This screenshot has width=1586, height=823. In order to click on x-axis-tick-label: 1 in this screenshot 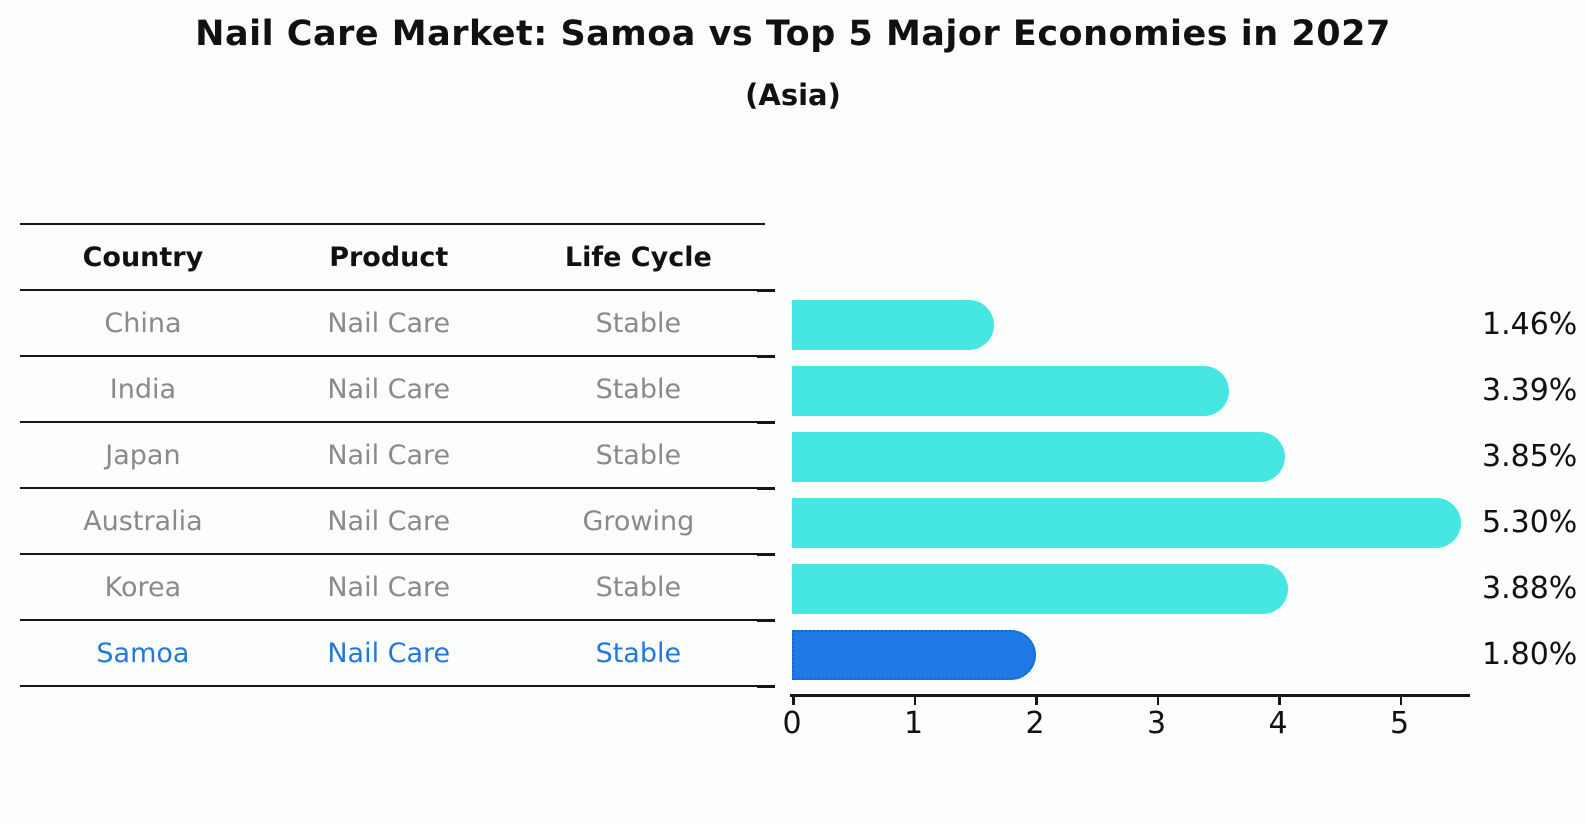, I will do `click(913, 723)`.